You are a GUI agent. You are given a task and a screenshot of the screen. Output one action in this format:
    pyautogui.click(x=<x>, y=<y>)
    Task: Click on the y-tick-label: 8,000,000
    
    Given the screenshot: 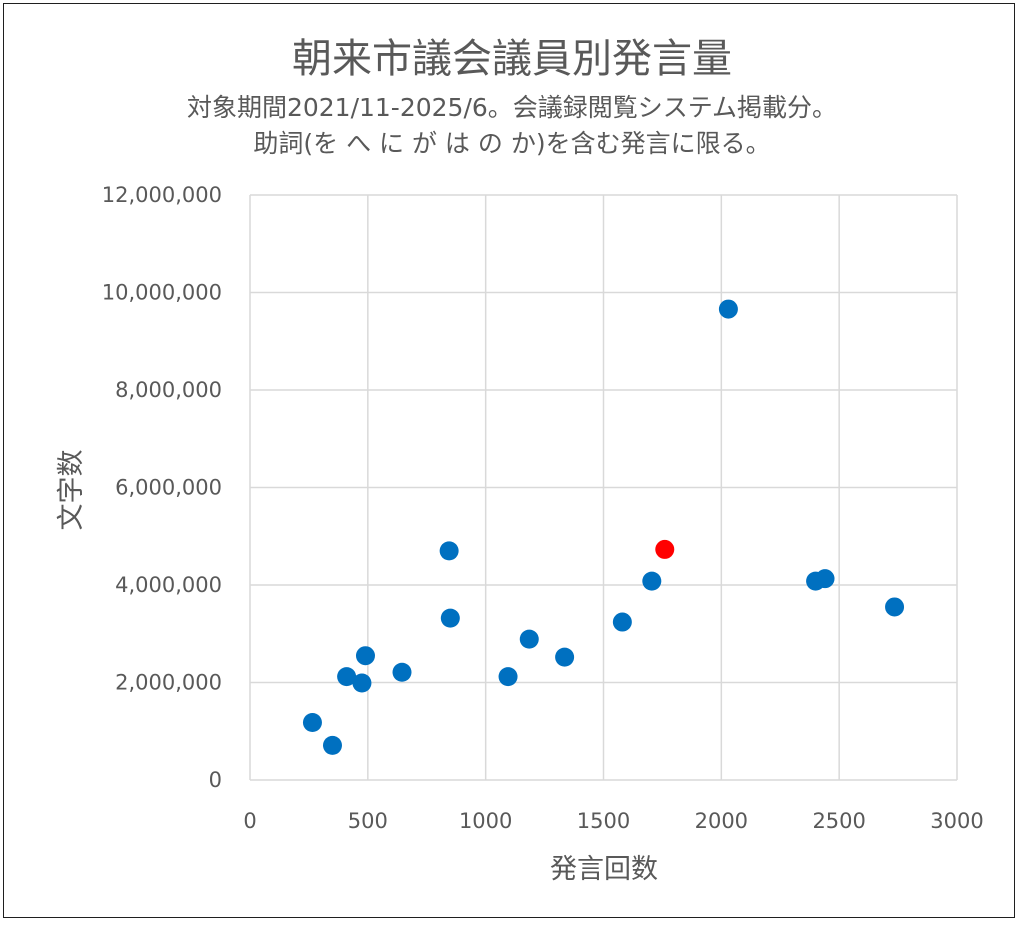 What is the action you would take?
    pyautogui.click(x=168, y=390)
    